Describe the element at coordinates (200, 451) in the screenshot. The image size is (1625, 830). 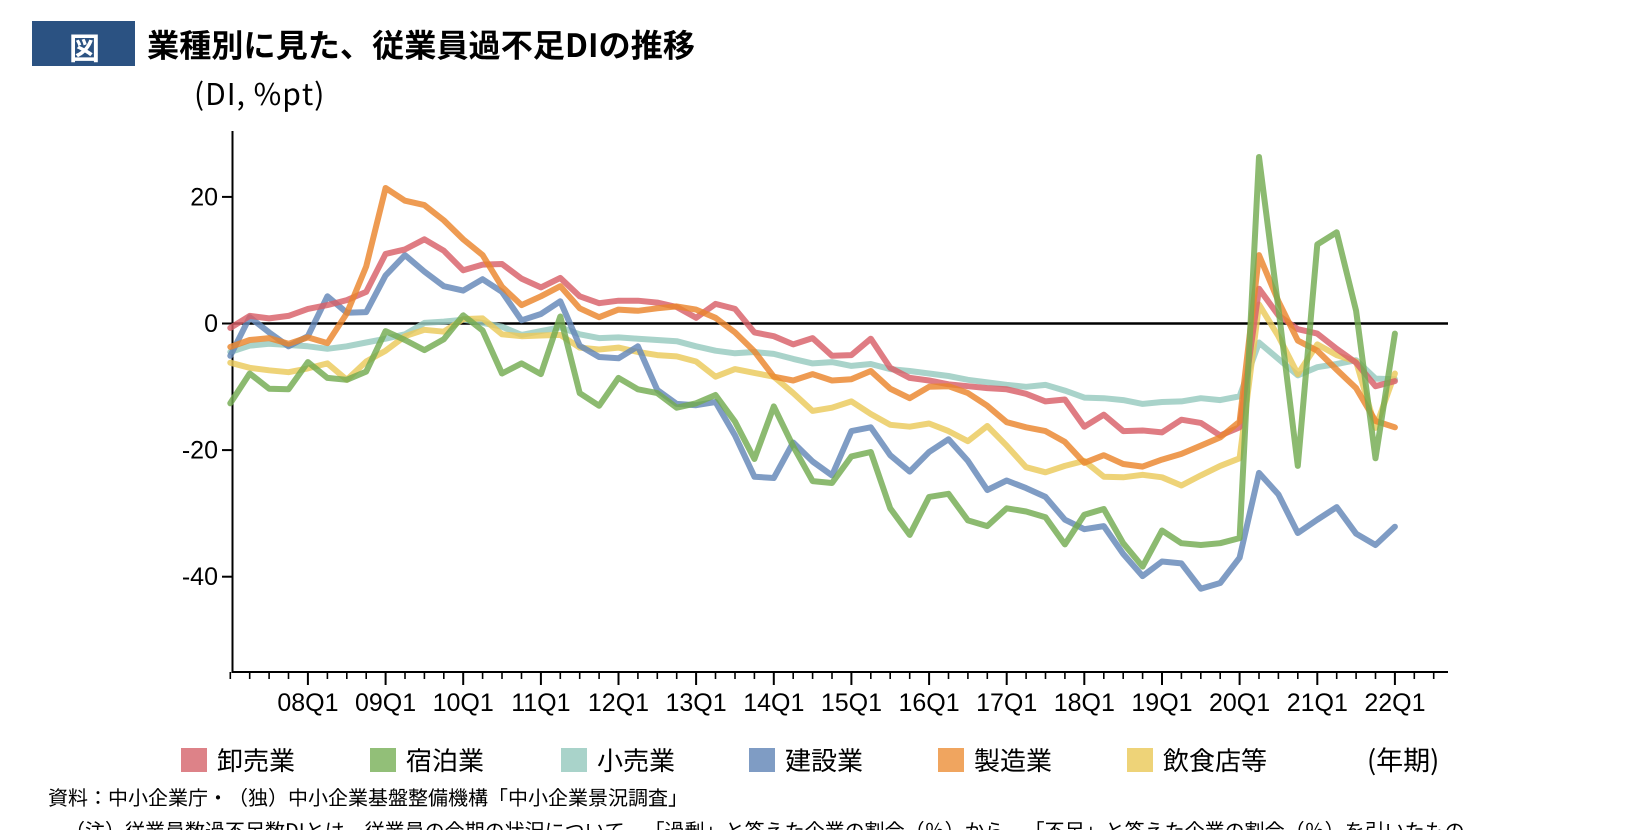
I see `svg-text: -20` at that location.